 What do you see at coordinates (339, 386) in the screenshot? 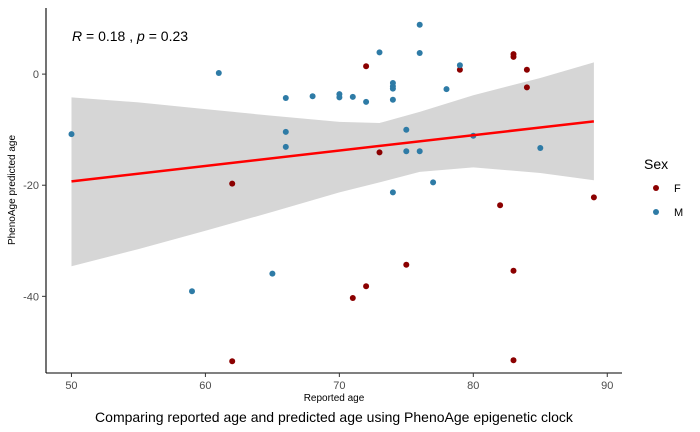
I see `x-tick-label: 70` at bounding box center [339, 386].